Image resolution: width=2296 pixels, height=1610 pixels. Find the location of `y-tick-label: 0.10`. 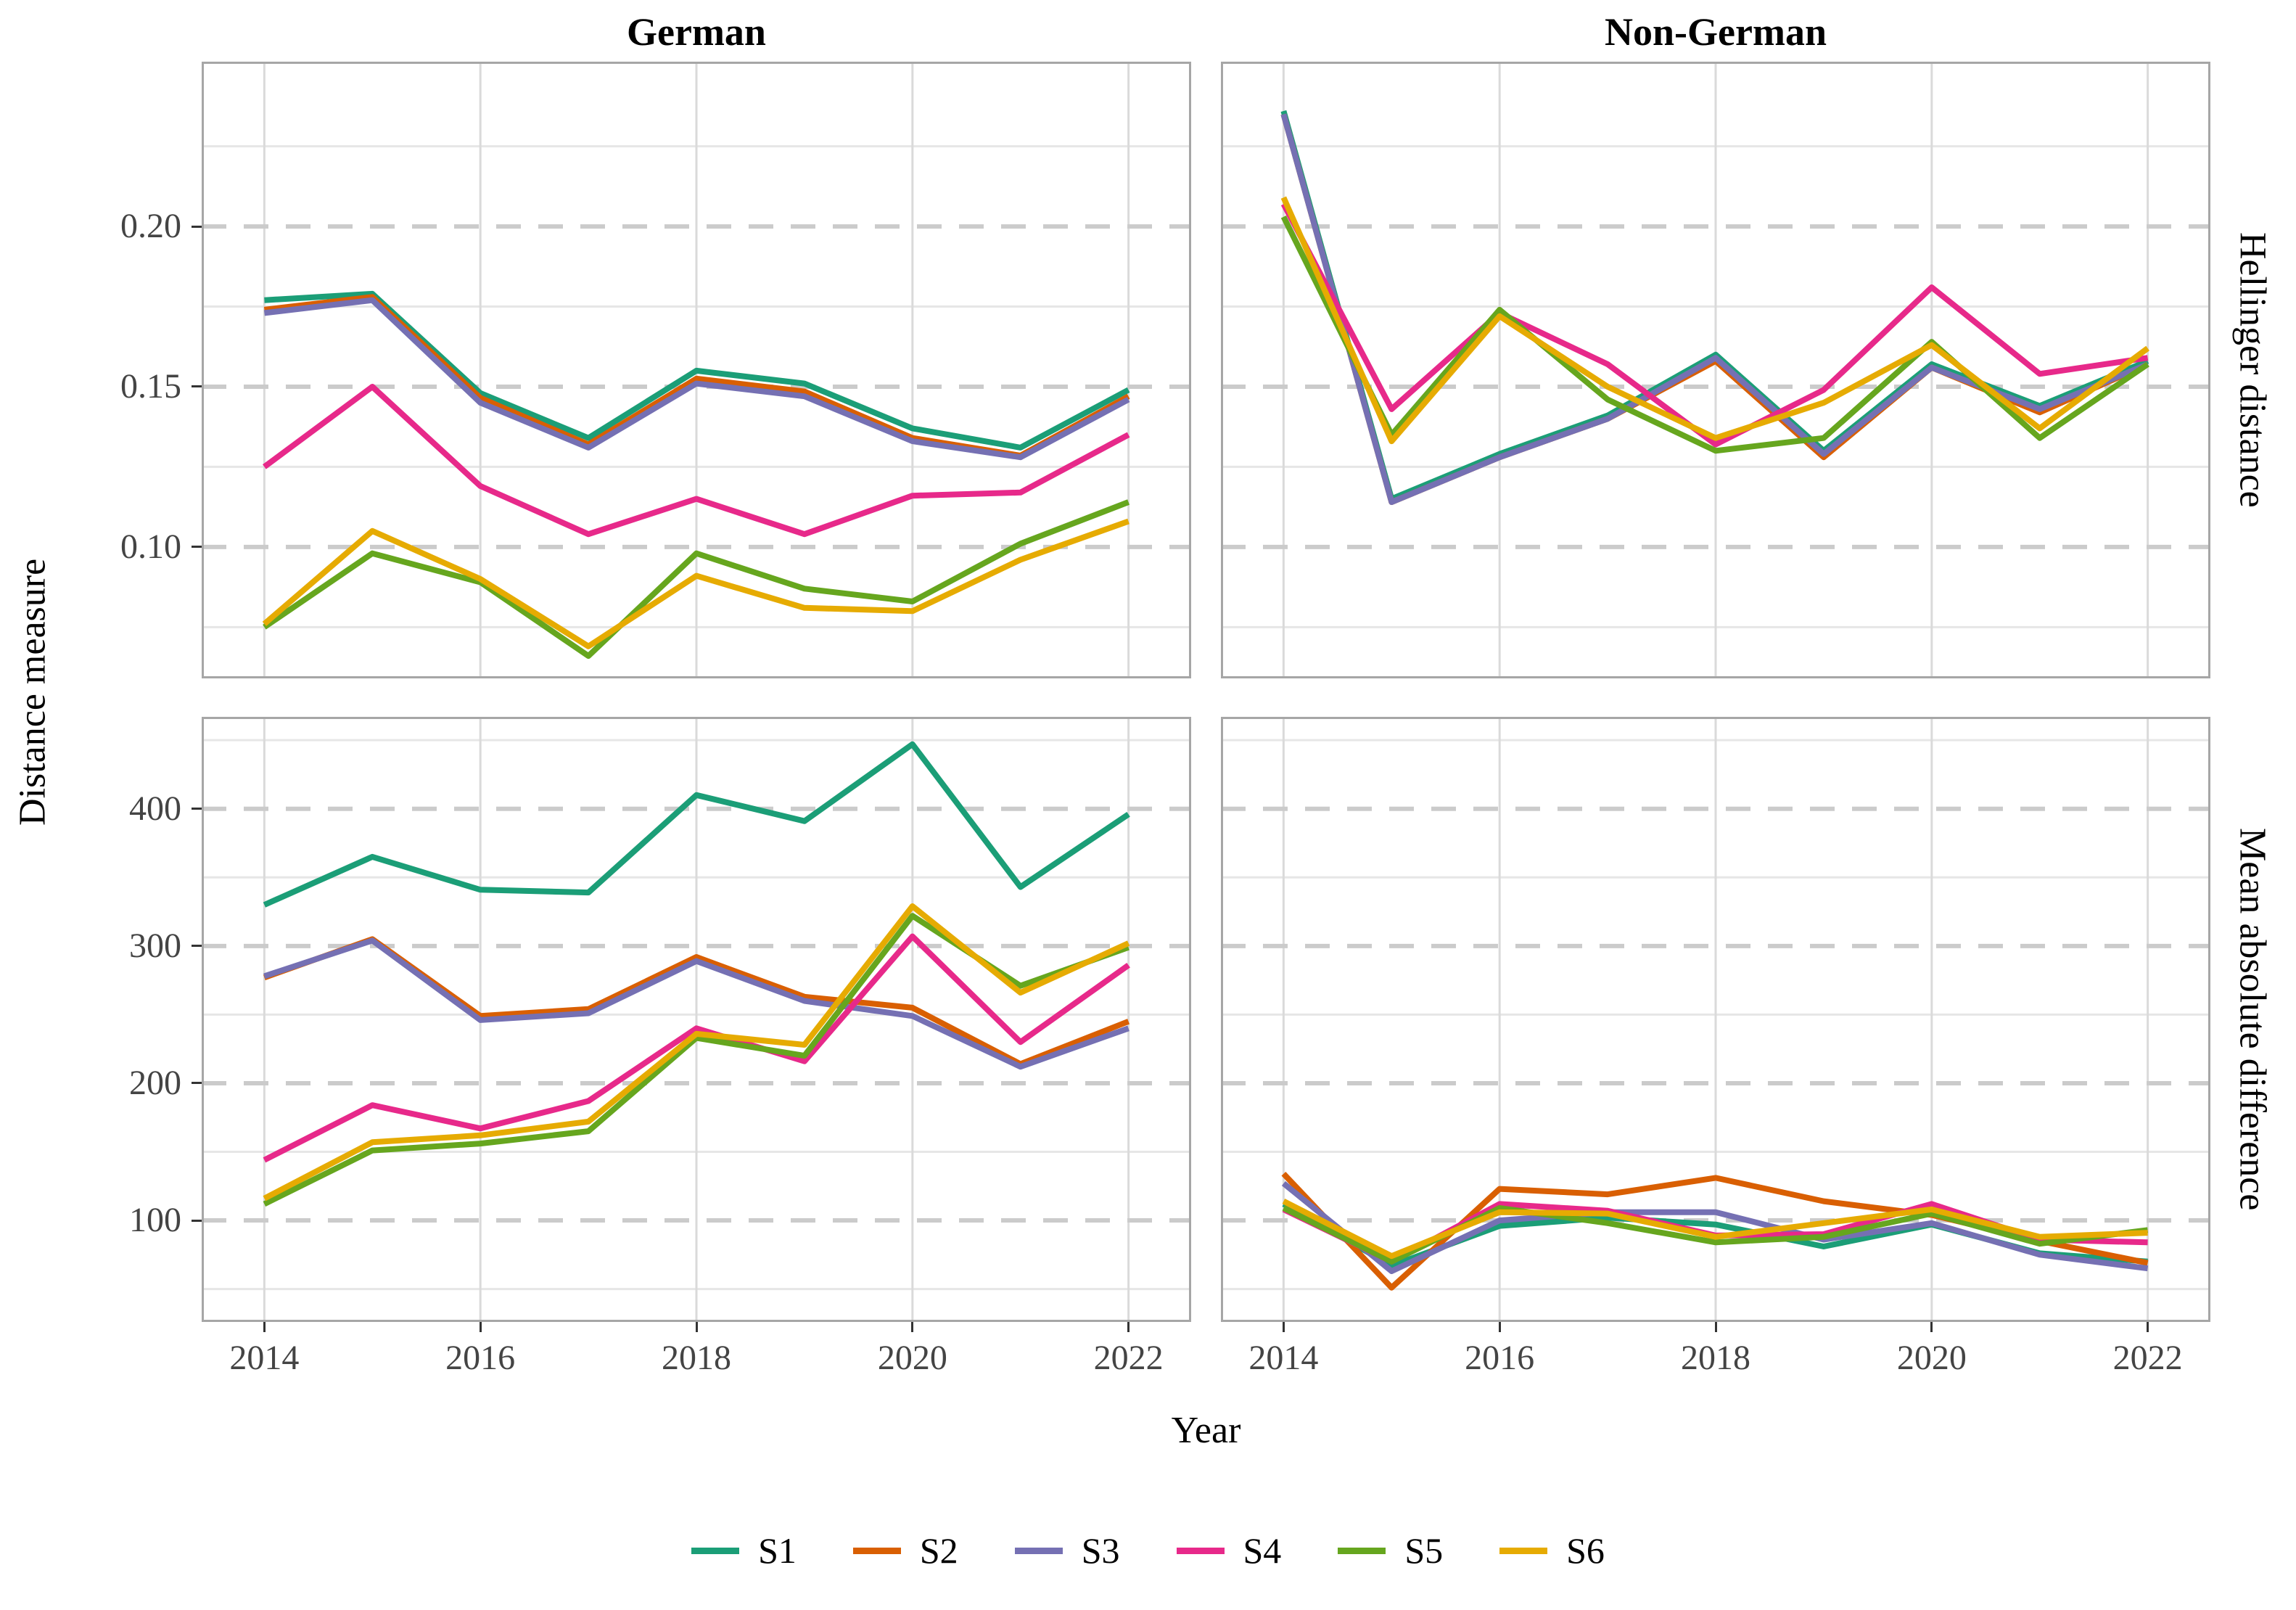

y-tick-label: 0.10 is located at coordinates (150, 546).